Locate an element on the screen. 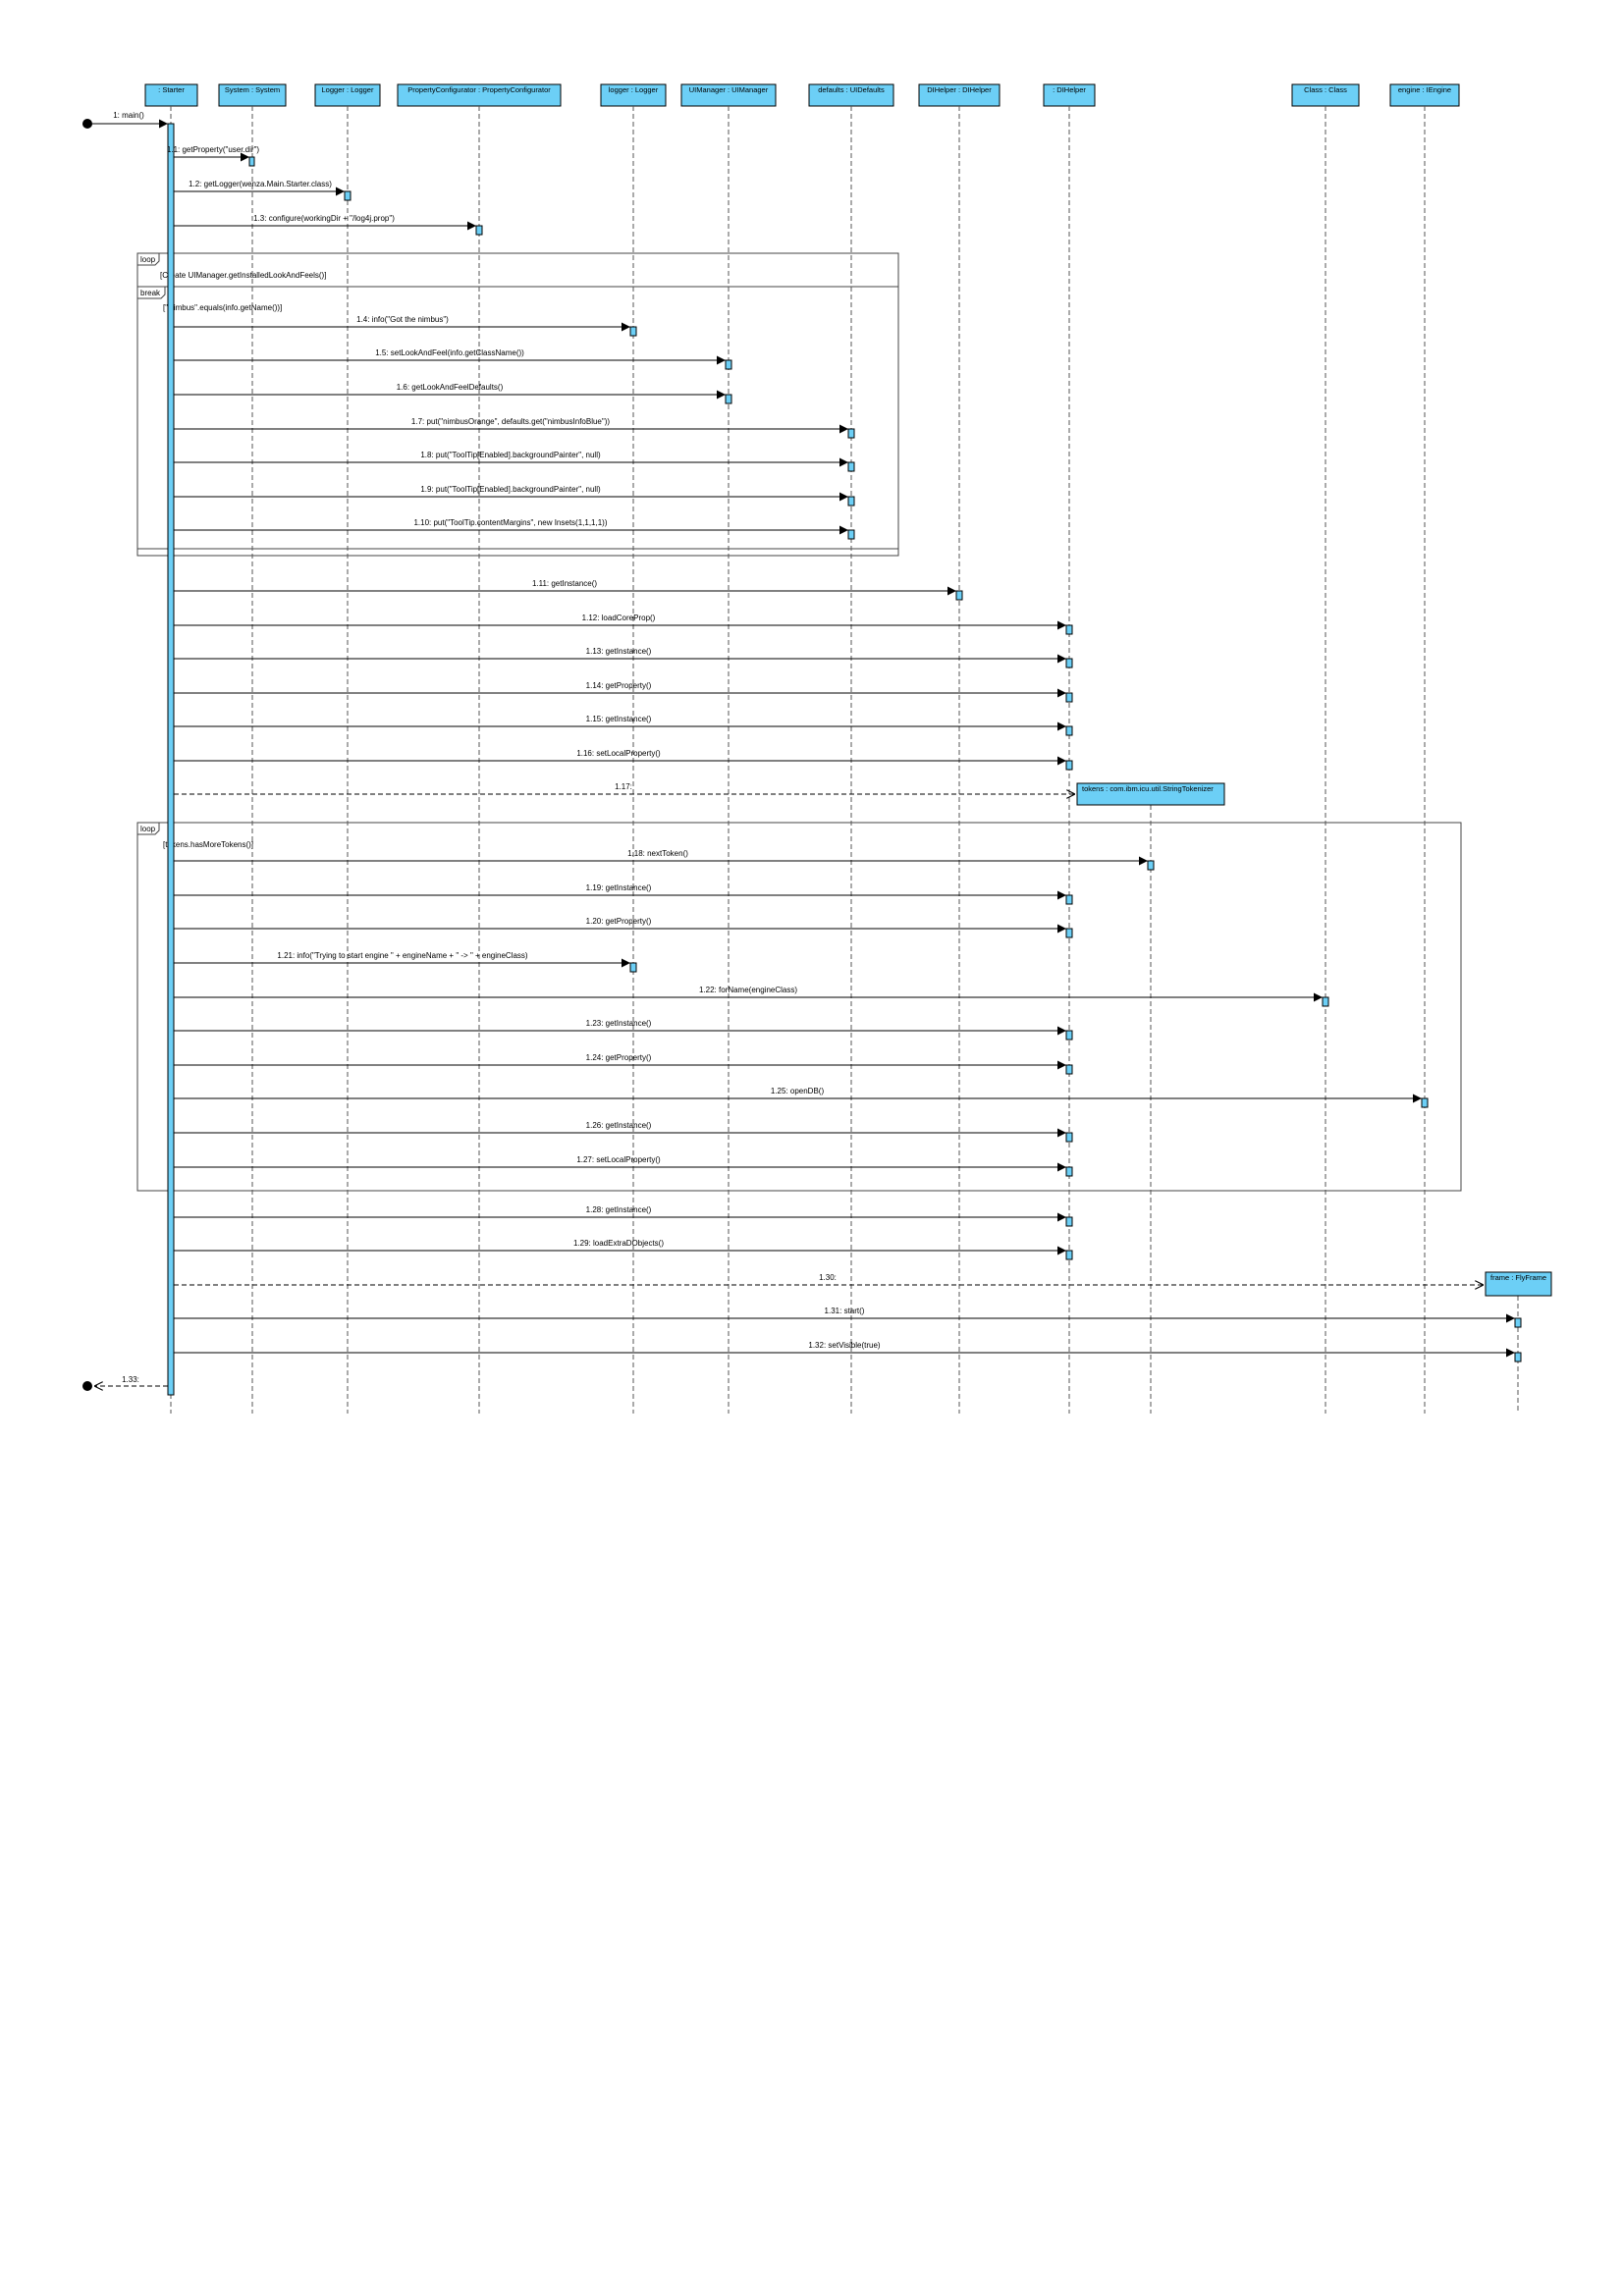 Image resolution: width=1623 pixels, height=2296 pixels. msg-1-24: 1.24: getProperty() is located at coordinates (623, 1064).